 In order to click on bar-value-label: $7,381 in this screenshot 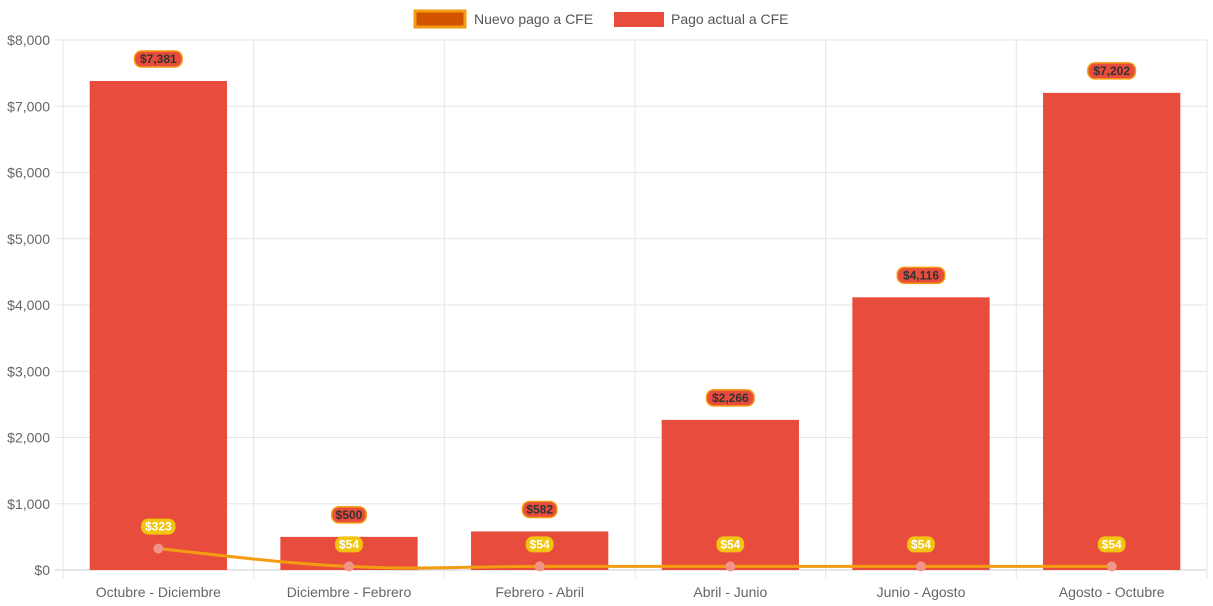, I will do `click(158, 59)`.